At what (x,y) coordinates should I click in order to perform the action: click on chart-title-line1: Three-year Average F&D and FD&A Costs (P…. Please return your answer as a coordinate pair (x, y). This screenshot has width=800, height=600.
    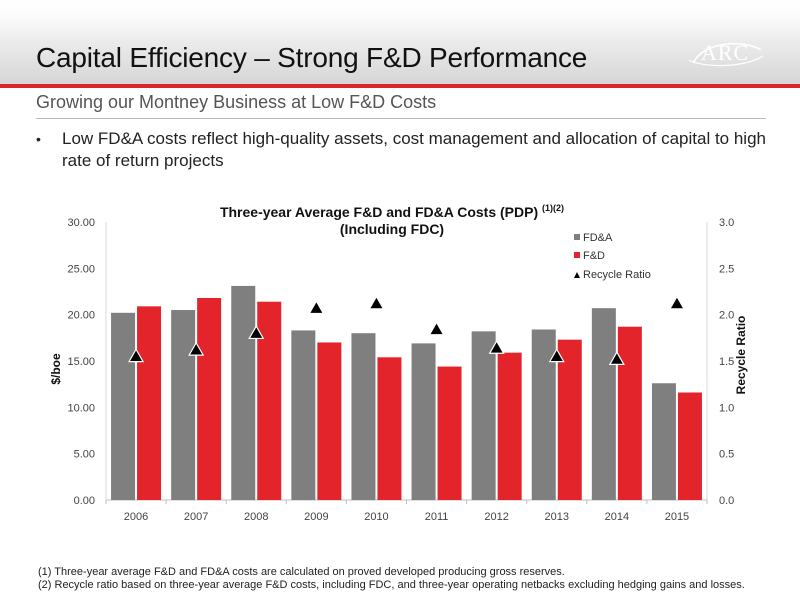
    Looking at the image, I should click on (392, 211).